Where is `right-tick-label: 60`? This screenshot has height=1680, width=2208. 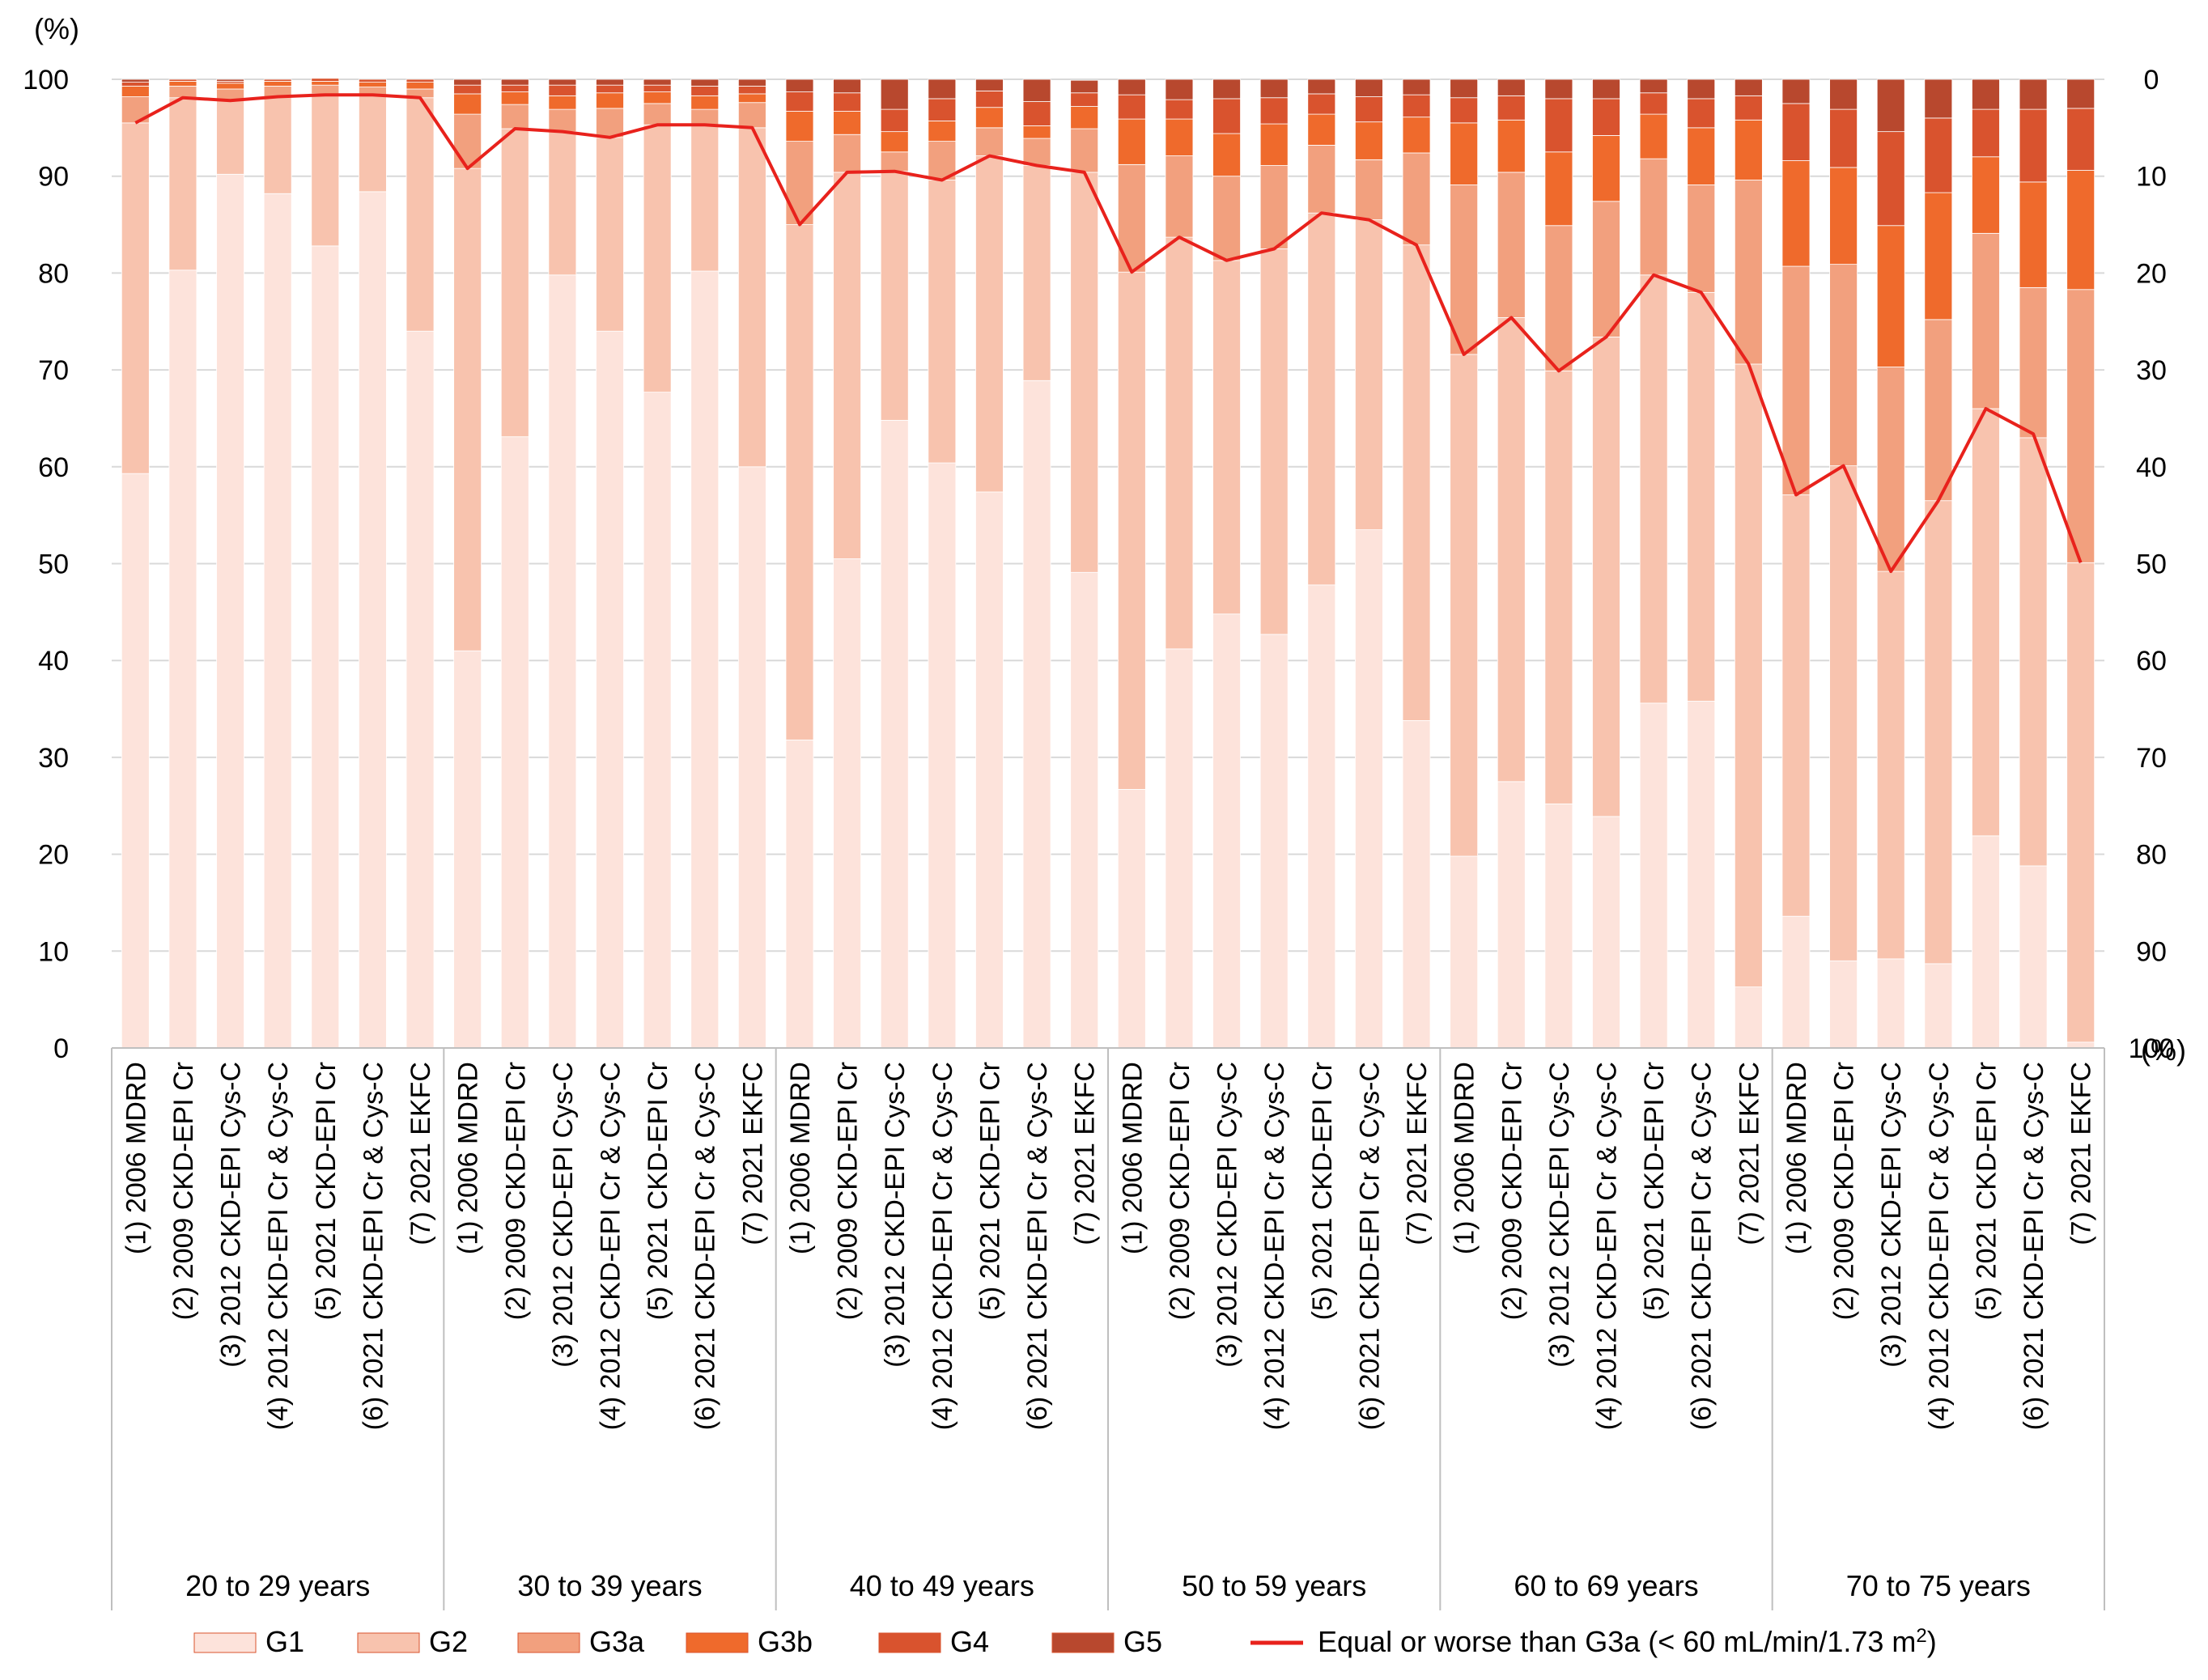
right-tick-label: 60 is located at coordinates (2151, 662).